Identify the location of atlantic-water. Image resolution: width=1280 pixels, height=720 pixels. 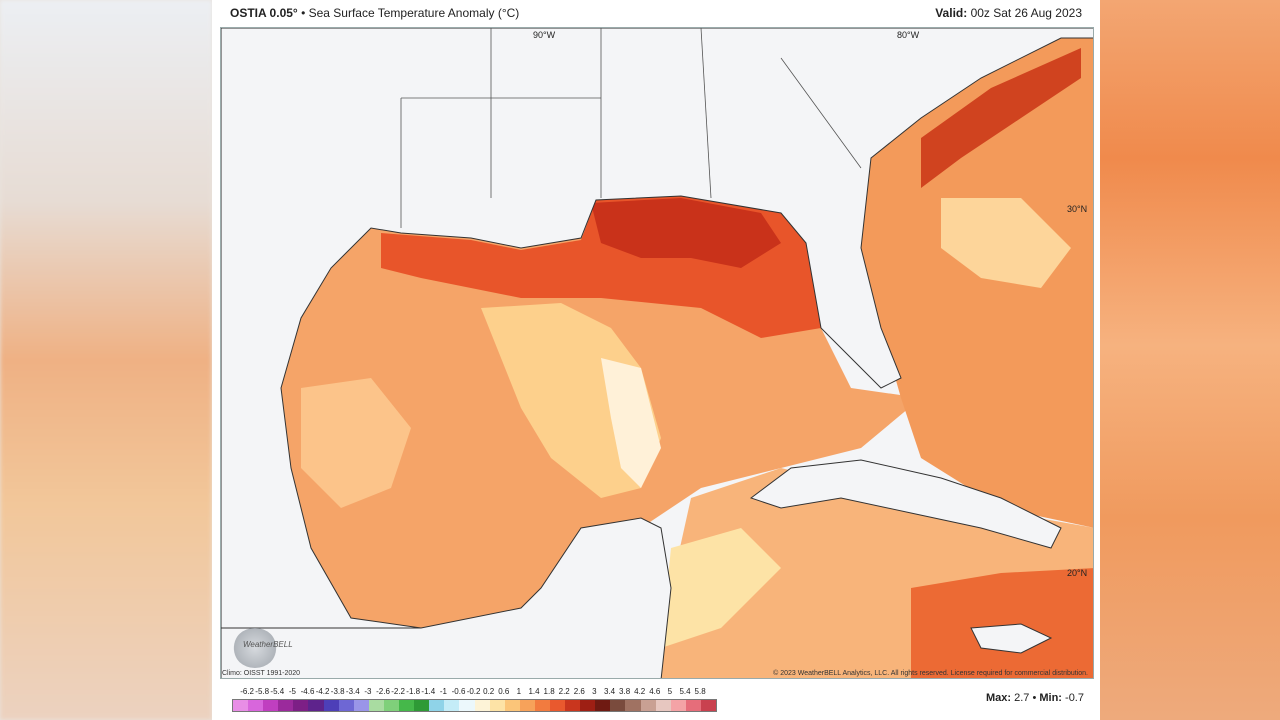
(977, 278).